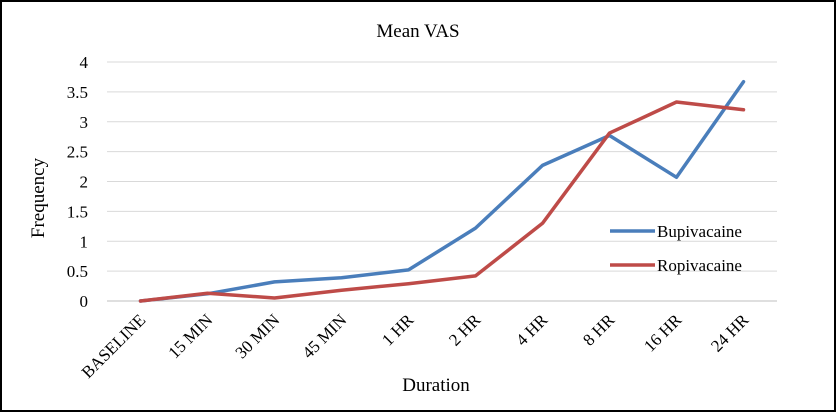 This screenshot has width=836, height=412. I want to click on legend-item: Ropivacaine, so click(676, 265).